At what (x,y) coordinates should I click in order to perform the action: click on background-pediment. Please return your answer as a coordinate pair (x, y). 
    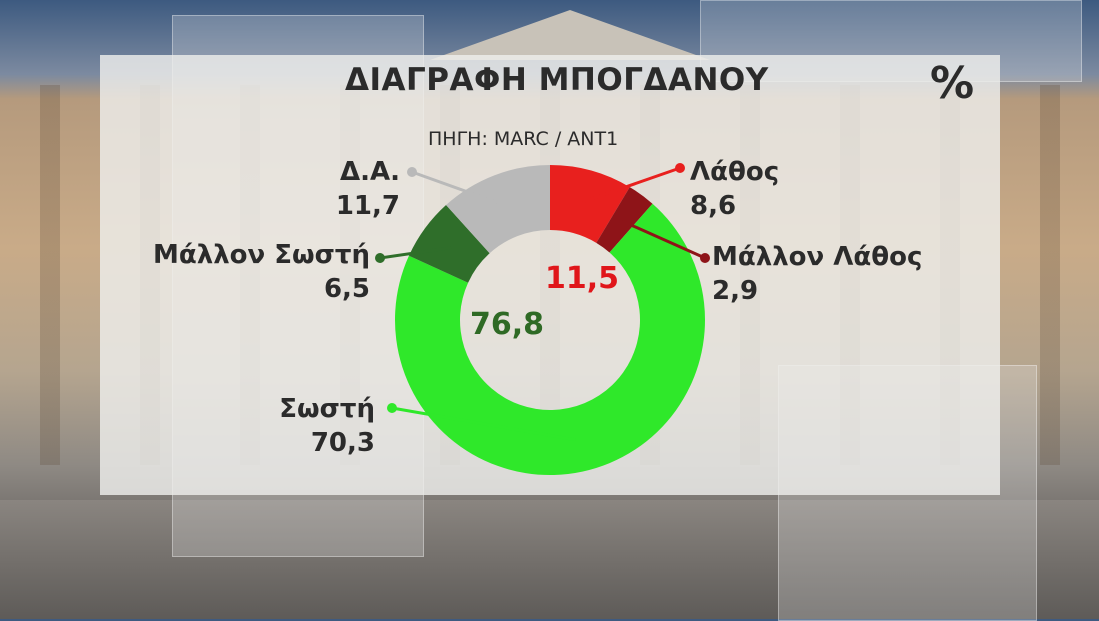
    Looking at the image, I should click on (570, 35).